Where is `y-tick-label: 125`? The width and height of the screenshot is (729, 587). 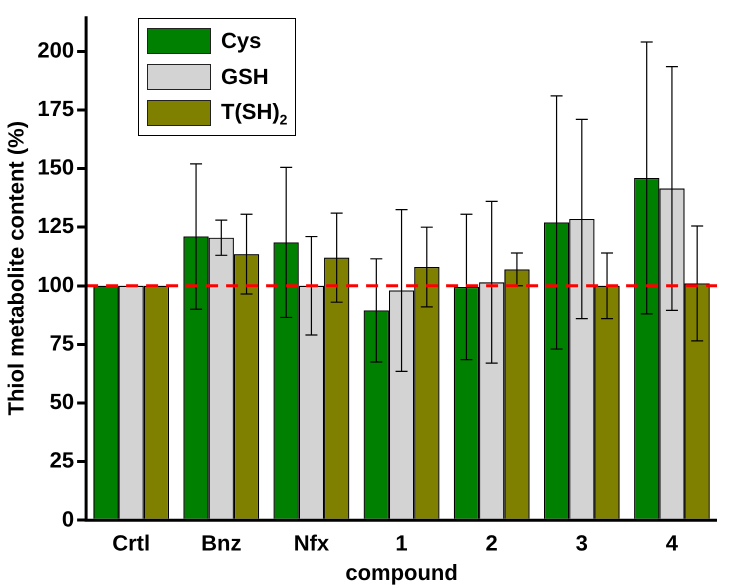
y-tick-label: 125 is located at coordinates (55, 225).